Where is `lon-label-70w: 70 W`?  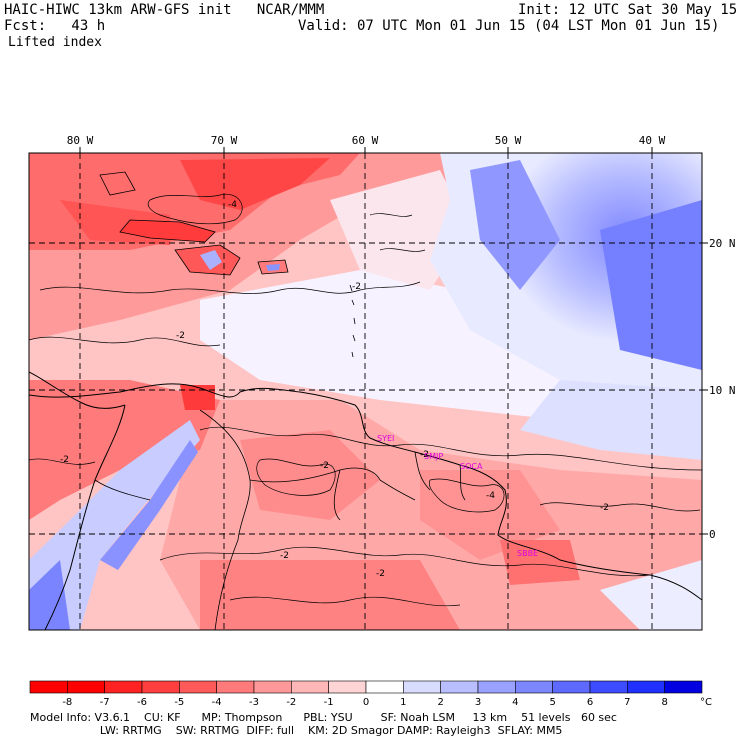
lon-label-70w: 70 W is located at coordinates (224, 140).